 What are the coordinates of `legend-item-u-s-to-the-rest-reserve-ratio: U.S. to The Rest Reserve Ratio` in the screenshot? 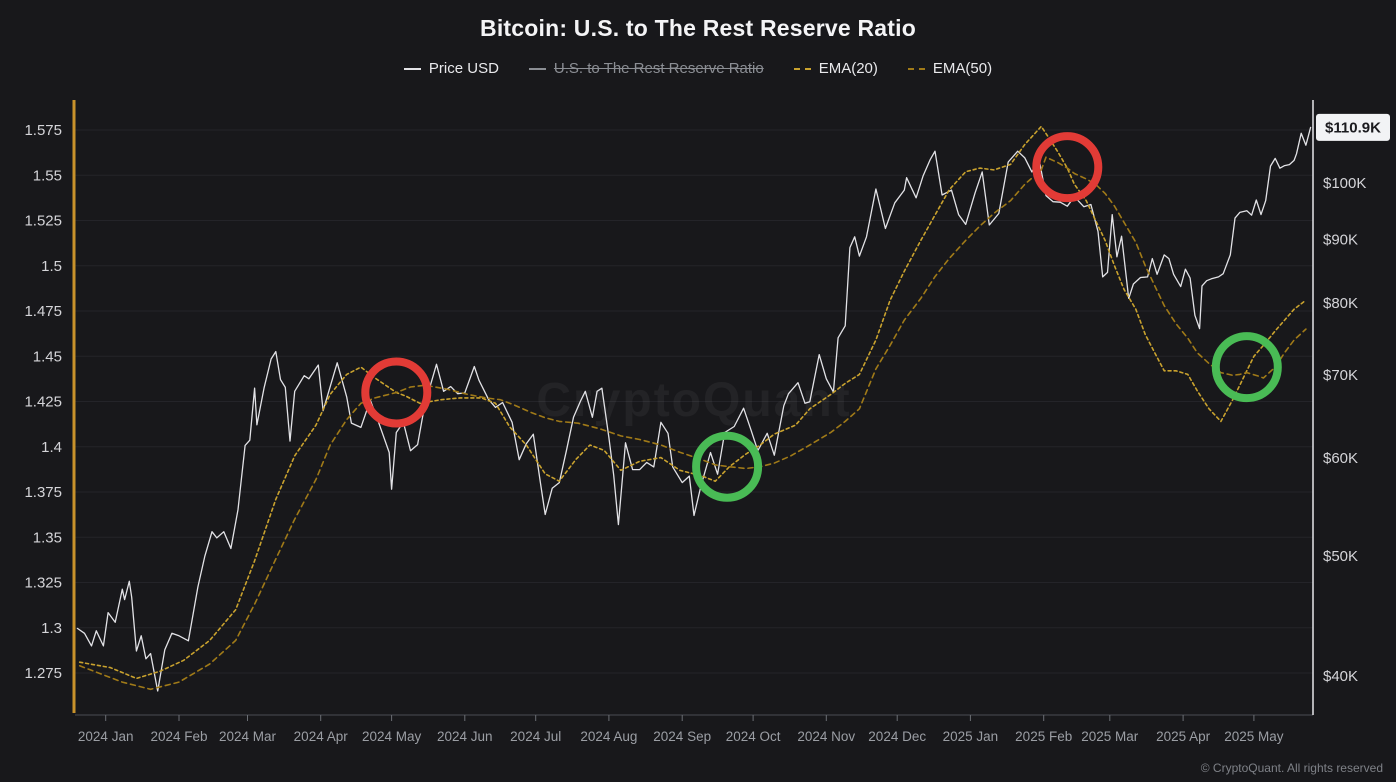 It's located at (646, 68).